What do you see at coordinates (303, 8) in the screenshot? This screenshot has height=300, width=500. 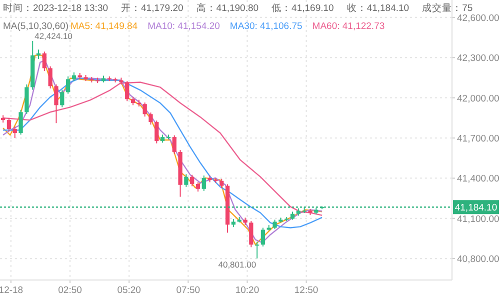 I see `annotation: 低：41,169.10` at bounding box center [303, 8].